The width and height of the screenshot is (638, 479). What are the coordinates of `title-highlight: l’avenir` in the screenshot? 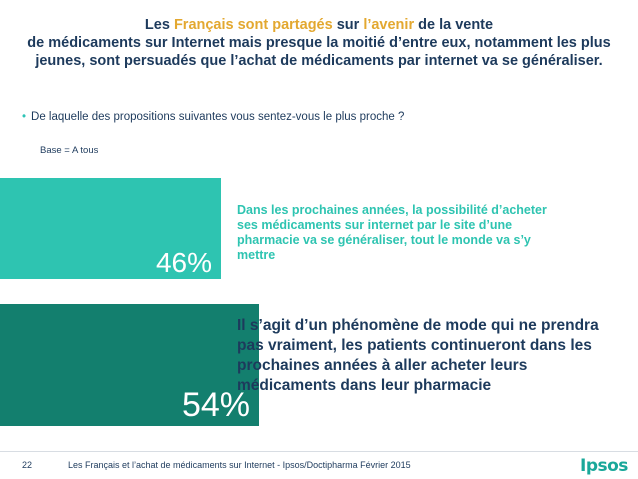 It's located at (389, 25).